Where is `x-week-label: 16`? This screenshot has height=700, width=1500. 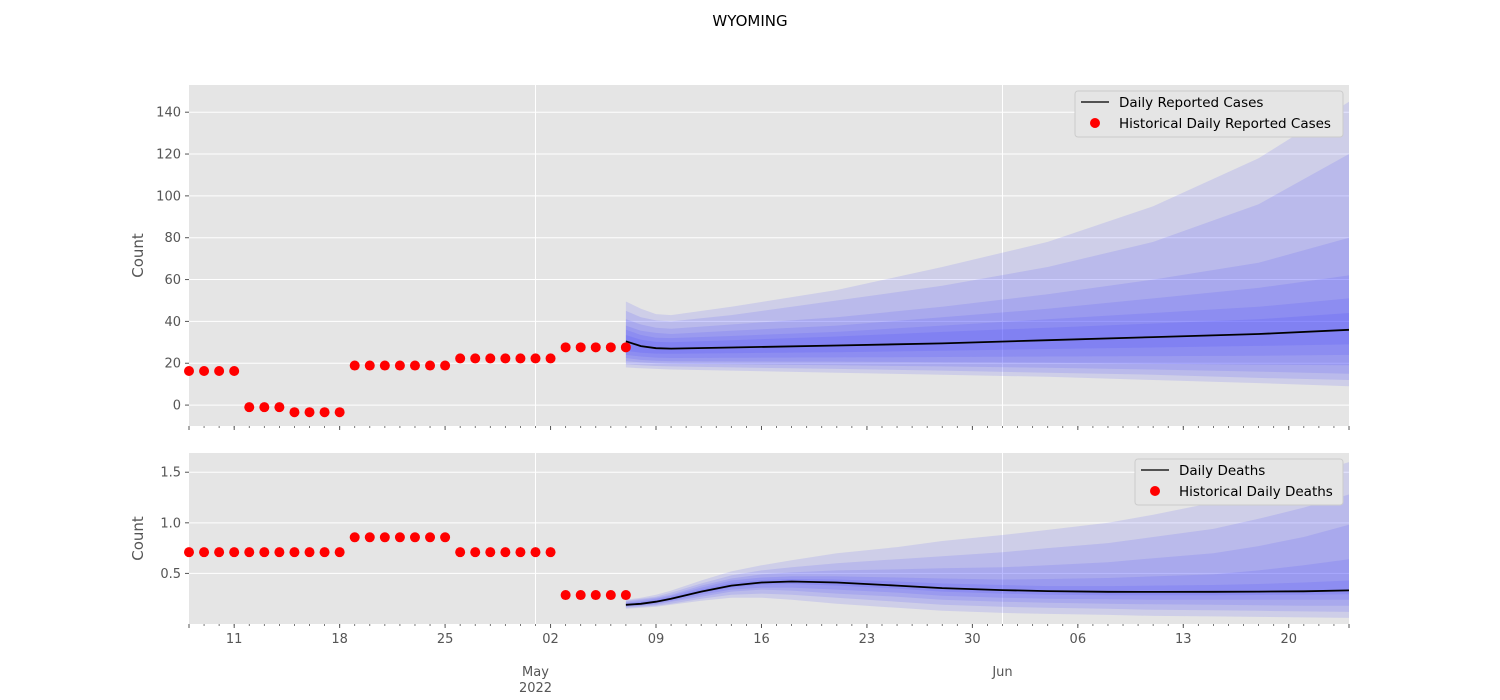
x-week-label: 16 is located at coordinates (761, 639).